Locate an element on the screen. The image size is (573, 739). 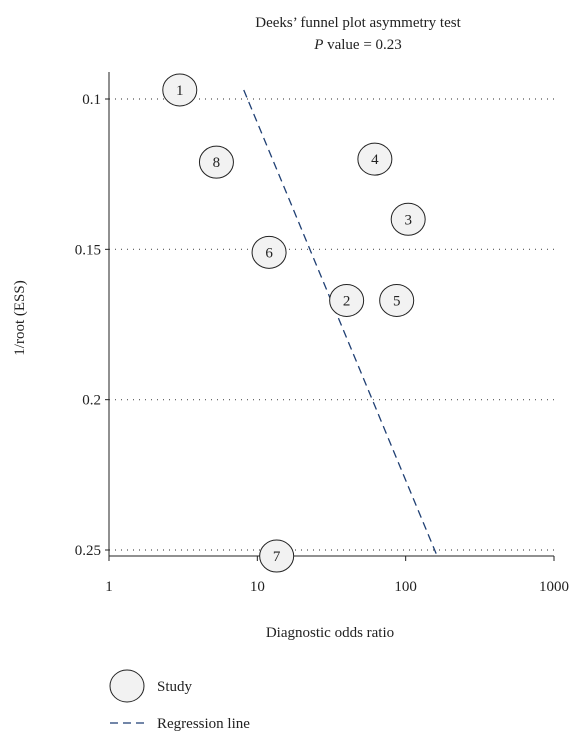
study-point-6: 6 is located at coordinates (269, 252).